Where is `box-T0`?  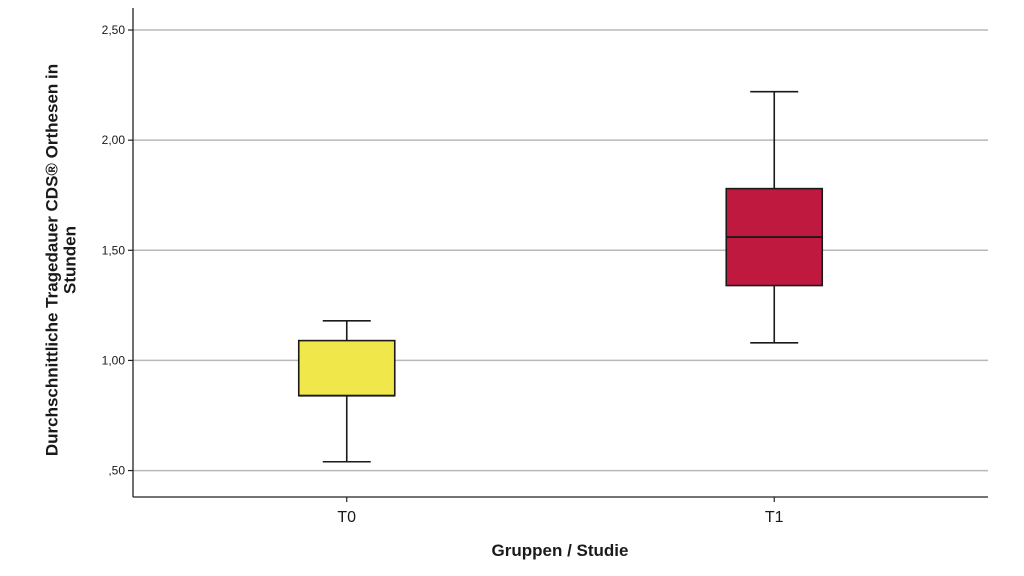 box-T0 is located at coordinates (346, 391).